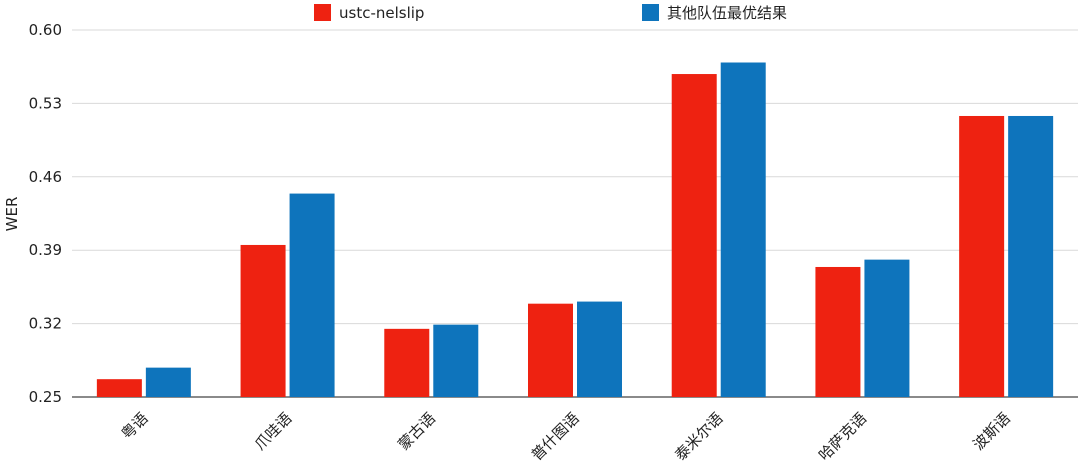  I want to click on y-tick-label: 0.60, so click(45, 30).